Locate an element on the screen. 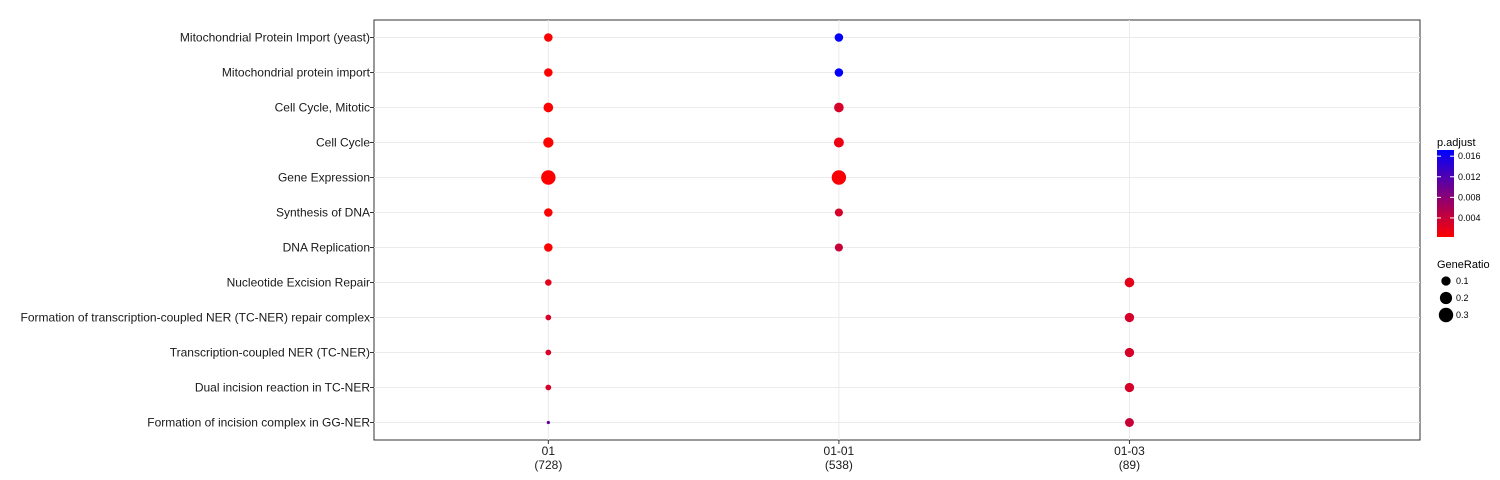 This screenshot has width=1500, height=480. y-tick-label: Gene Expression is located at coordinates (324, 178).